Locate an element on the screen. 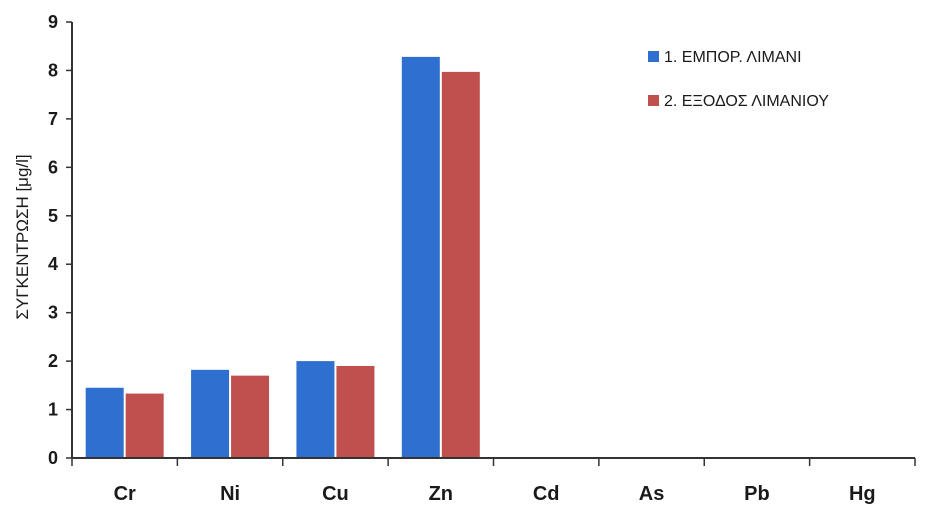  x-tick-label: As is located at coordinates (652, 494).